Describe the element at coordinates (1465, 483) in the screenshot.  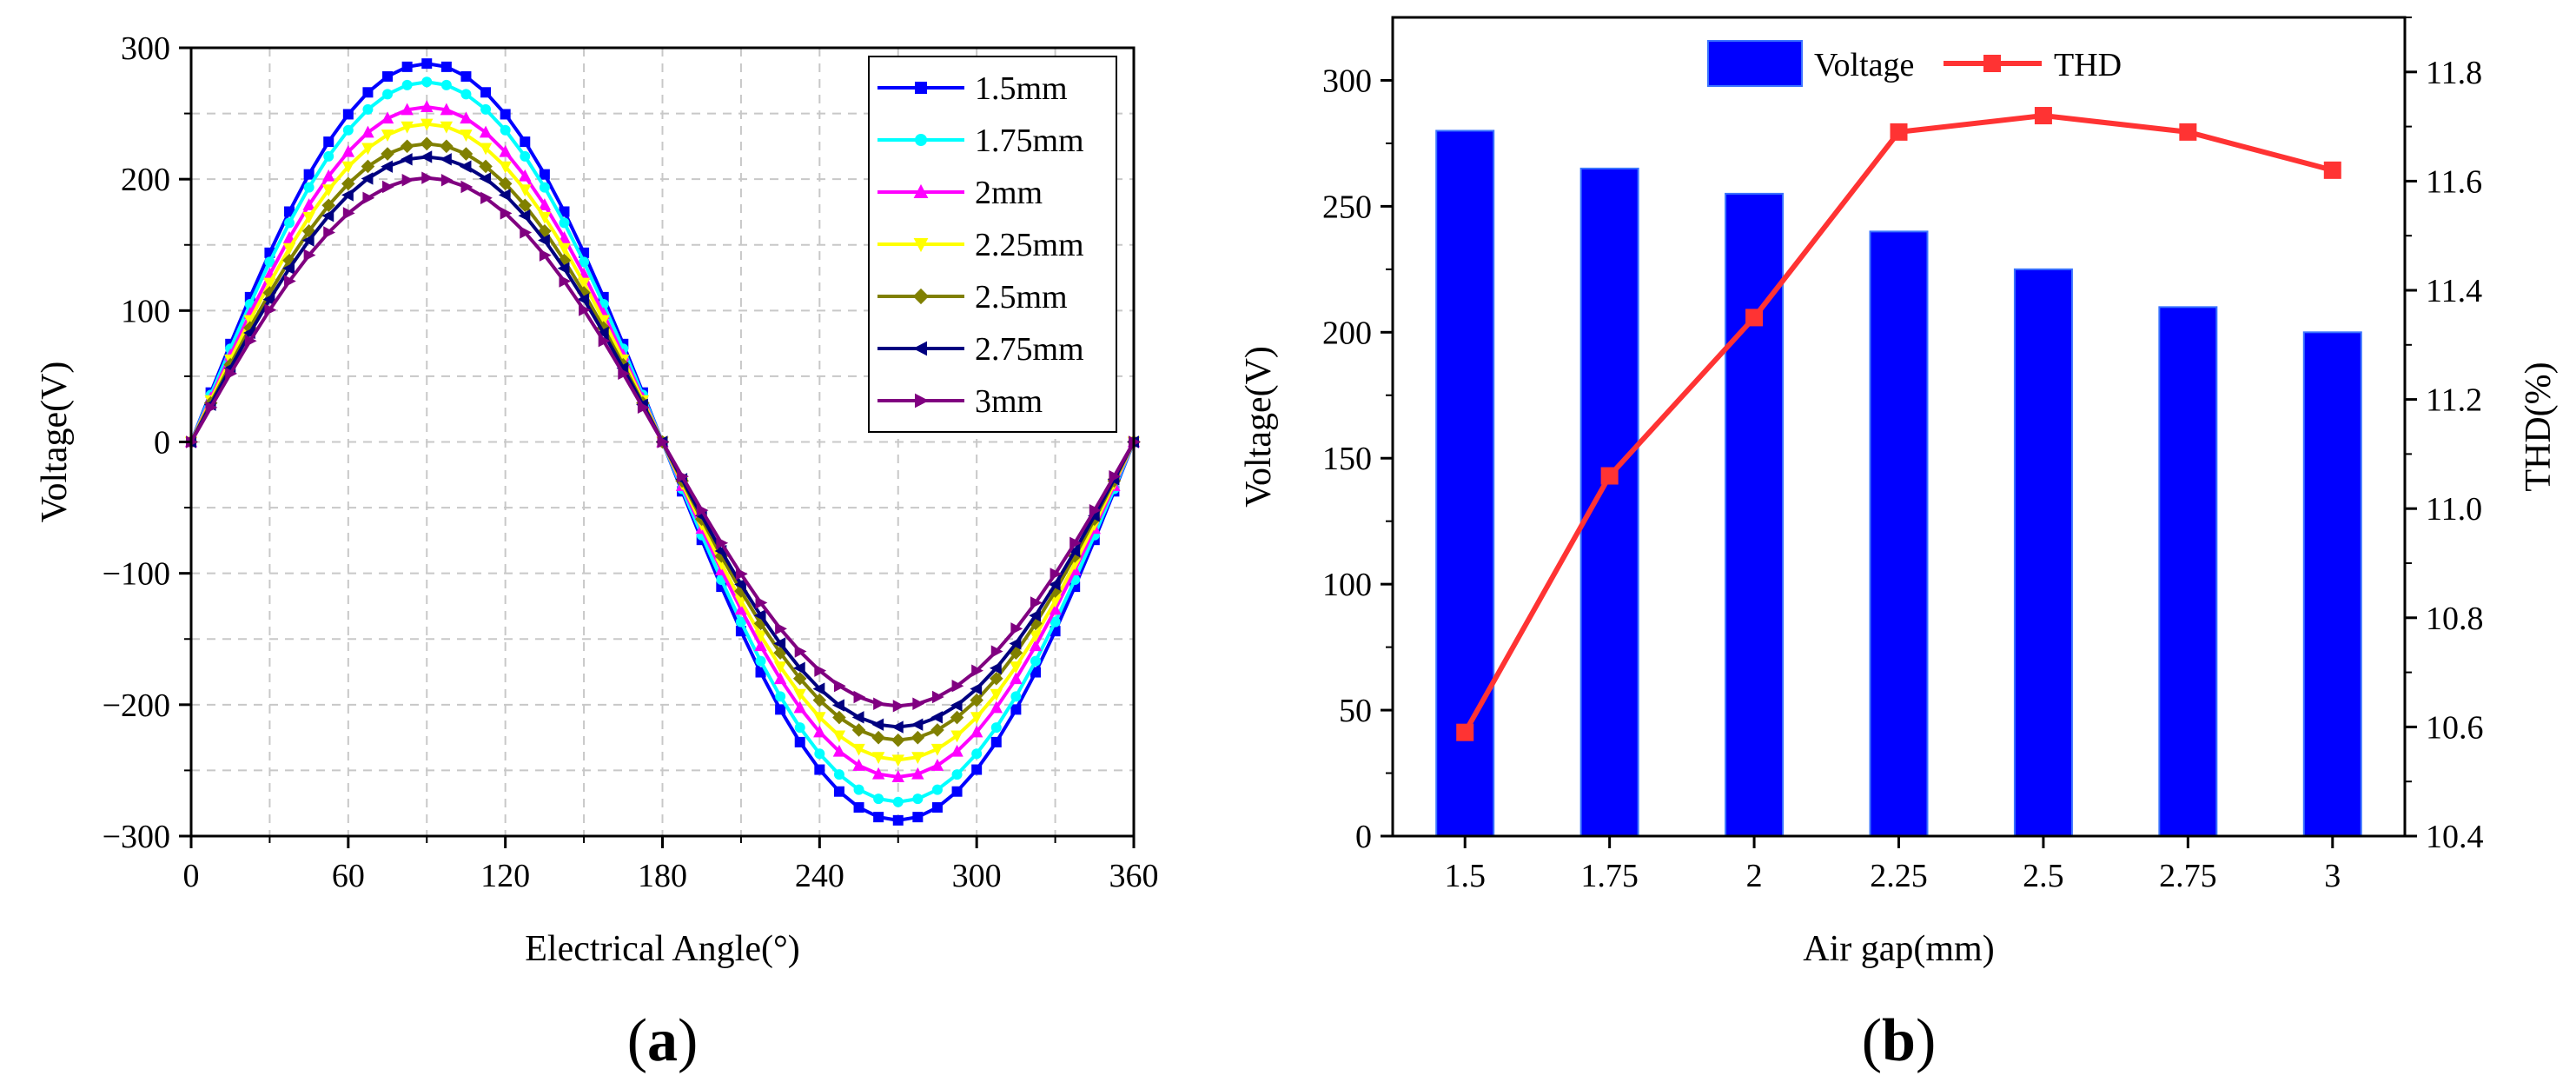
I see `bar-1.5` at that location.